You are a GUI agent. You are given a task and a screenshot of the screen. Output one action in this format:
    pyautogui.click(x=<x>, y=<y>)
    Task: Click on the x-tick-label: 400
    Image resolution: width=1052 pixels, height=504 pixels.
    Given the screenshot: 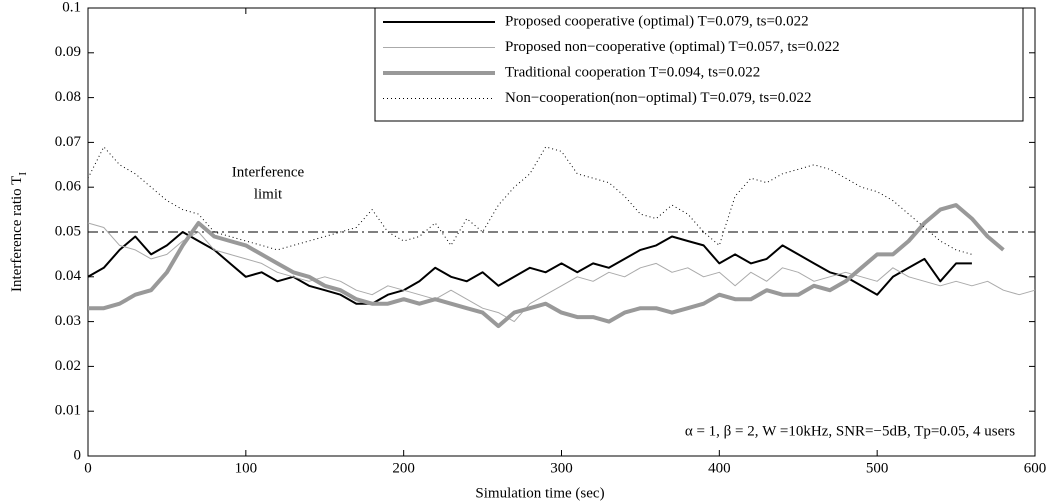 What is the action you would take?
    pyautogui.click(x=719, y=468)
    